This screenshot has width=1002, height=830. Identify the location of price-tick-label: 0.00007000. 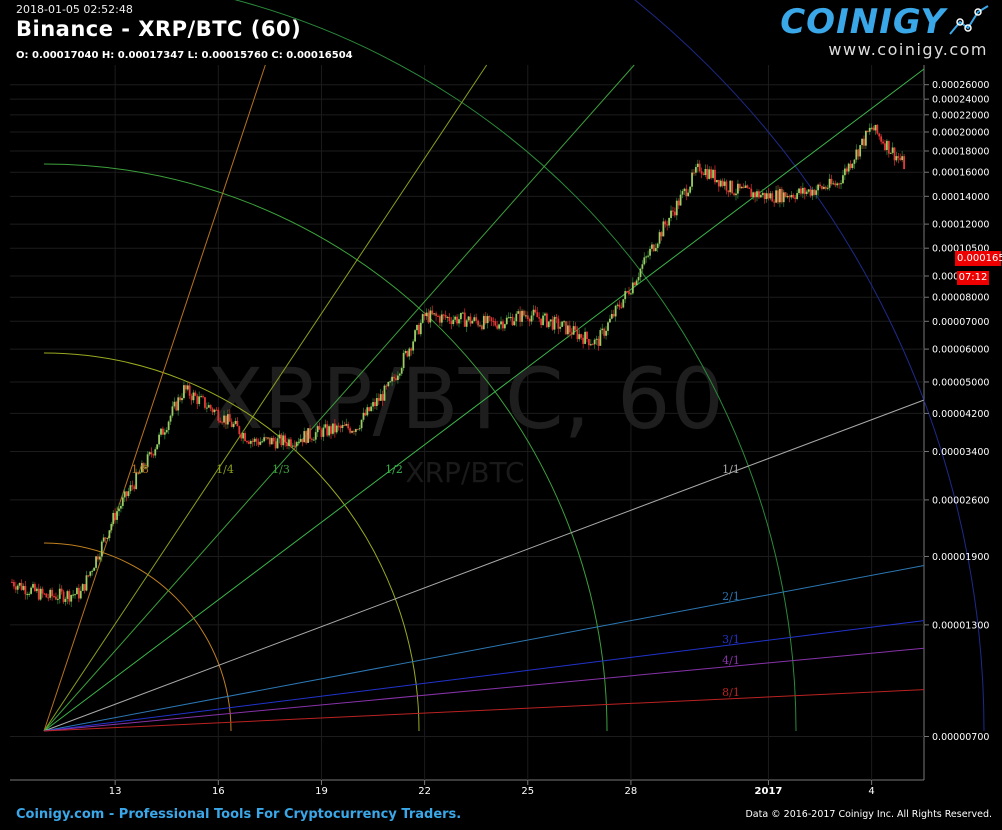
(960, 322).